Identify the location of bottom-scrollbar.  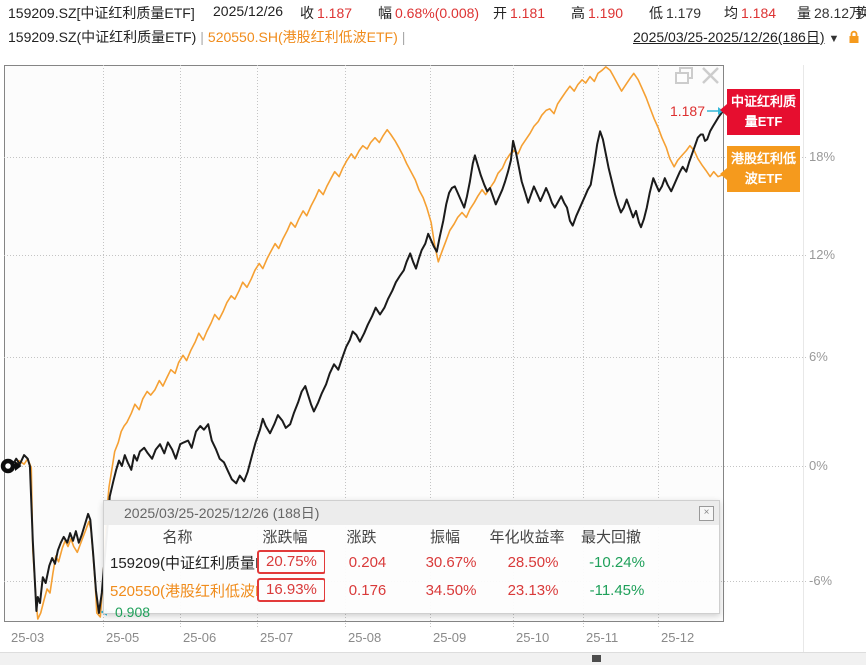
(433, 658).